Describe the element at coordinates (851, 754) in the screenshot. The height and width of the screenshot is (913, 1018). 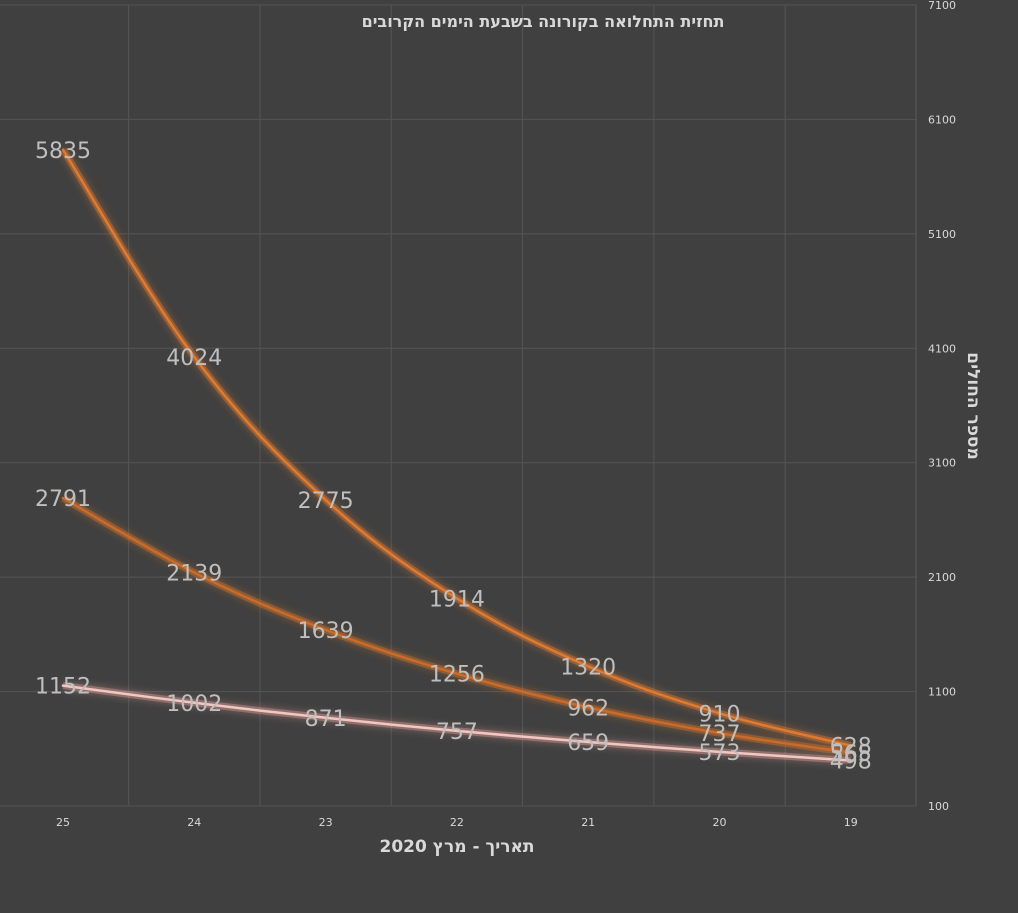
I see `data-label: 565` at that location.